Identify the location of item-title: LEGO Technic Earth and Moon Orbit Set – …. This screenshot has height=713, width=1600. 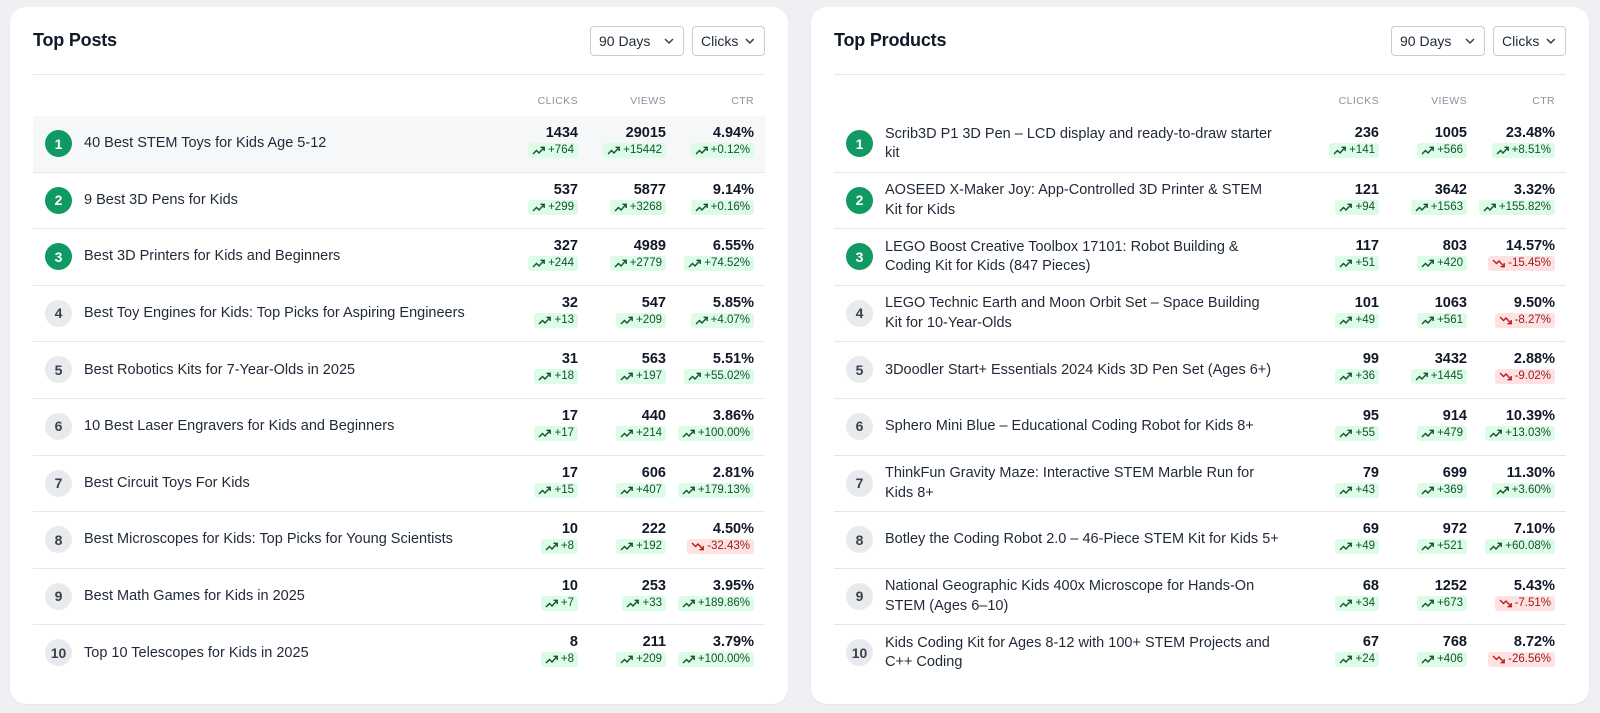
(1072, 313).